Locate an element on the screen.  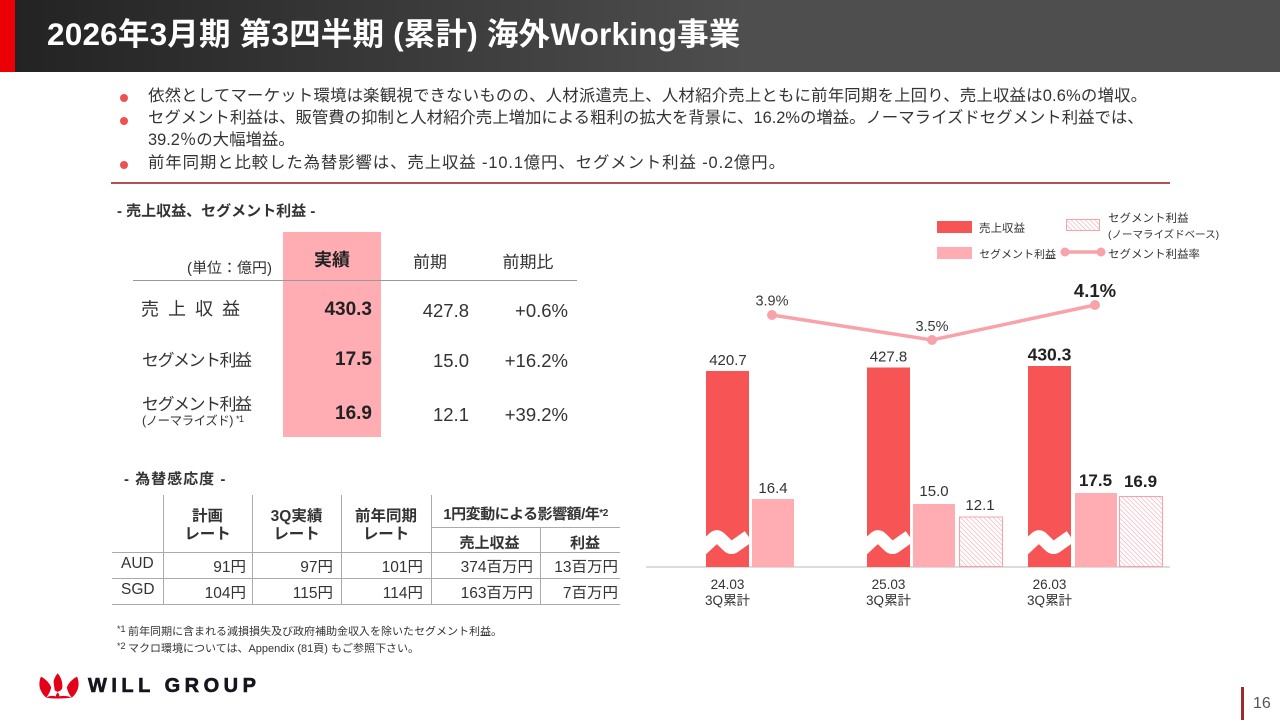
svg-text: 17.5 is located at coordinates (1095, 480).